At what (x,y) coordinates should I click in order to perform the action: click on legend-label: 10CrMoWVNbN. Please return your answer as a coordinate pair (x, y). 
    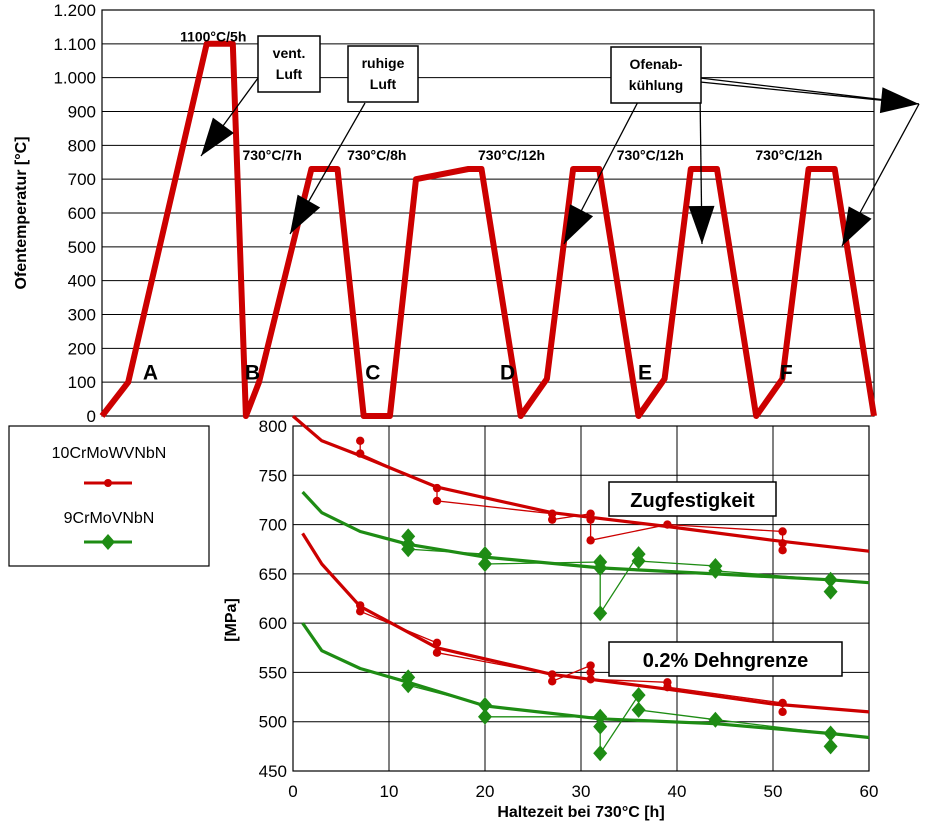
    Looking at the image, I should click on (109, 453).